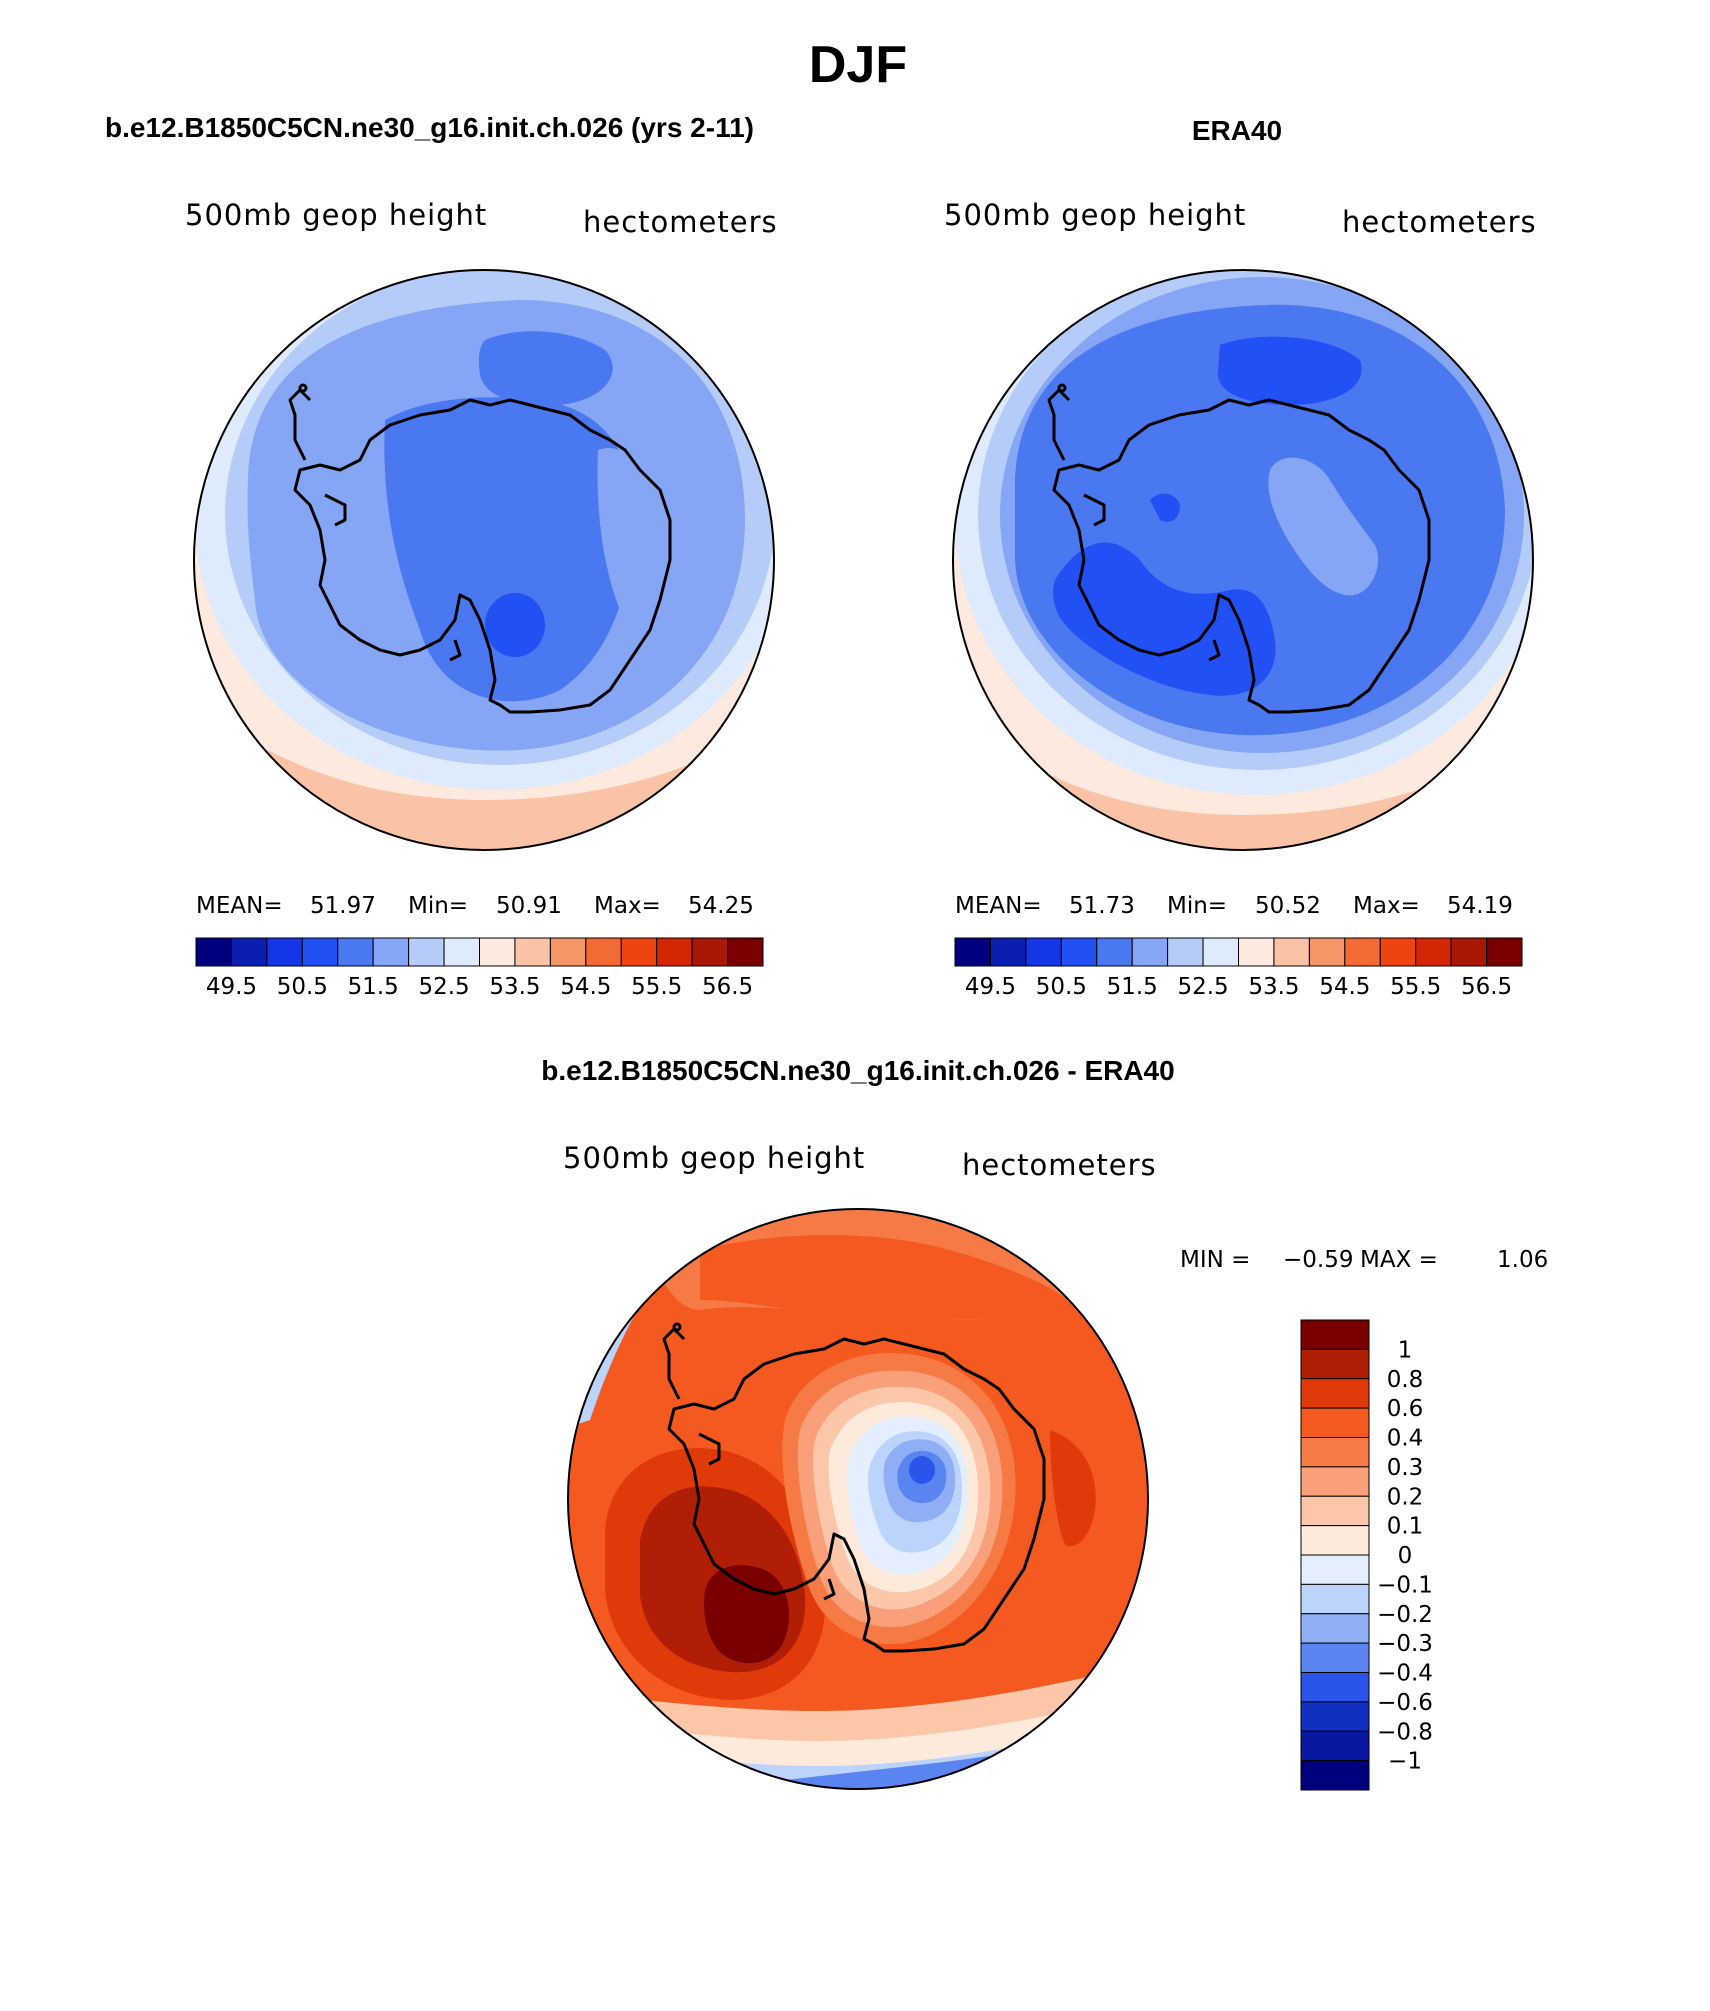 The height and width of the screenshot is (2011, 1710). I want to click on panel-reanalysis-min-label: Min=, so click(1197, 906).